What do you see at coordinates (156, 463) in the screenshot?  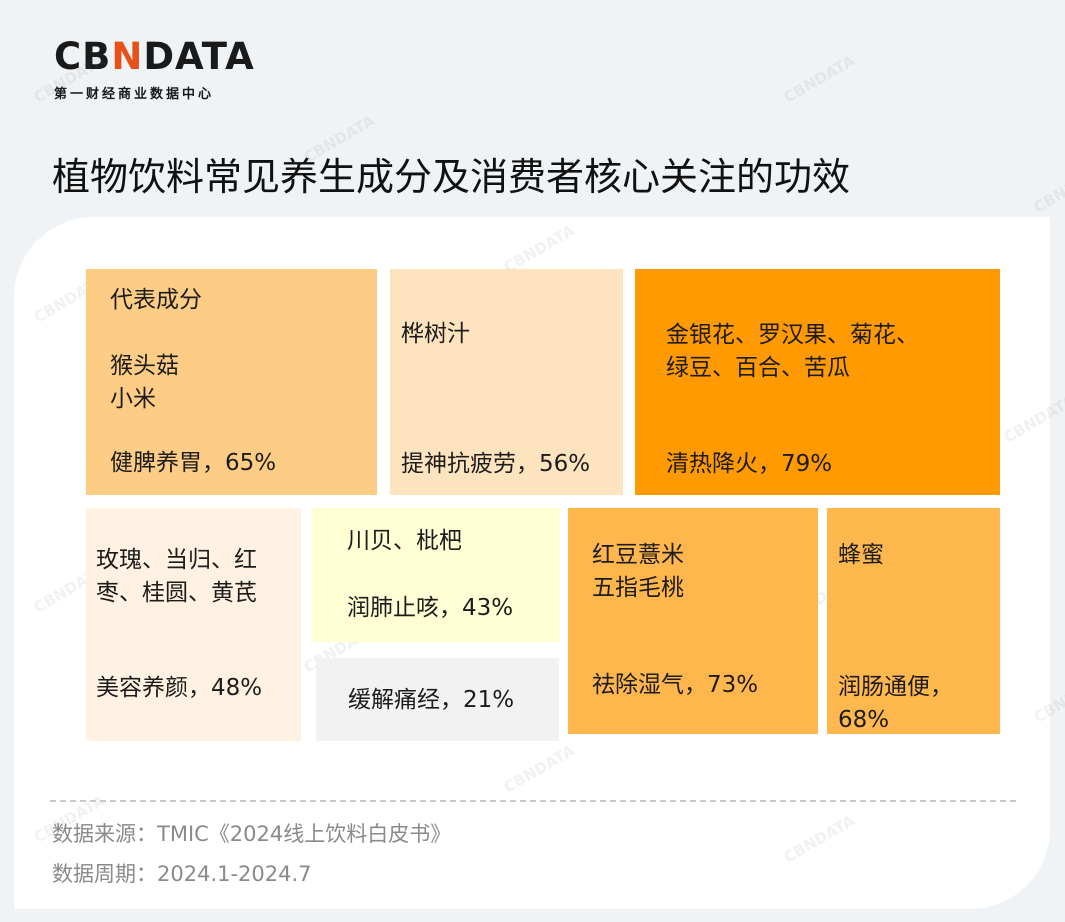 I see `tile-0-benefit-name: 健脾养胃` at bounding box center [156, 463].